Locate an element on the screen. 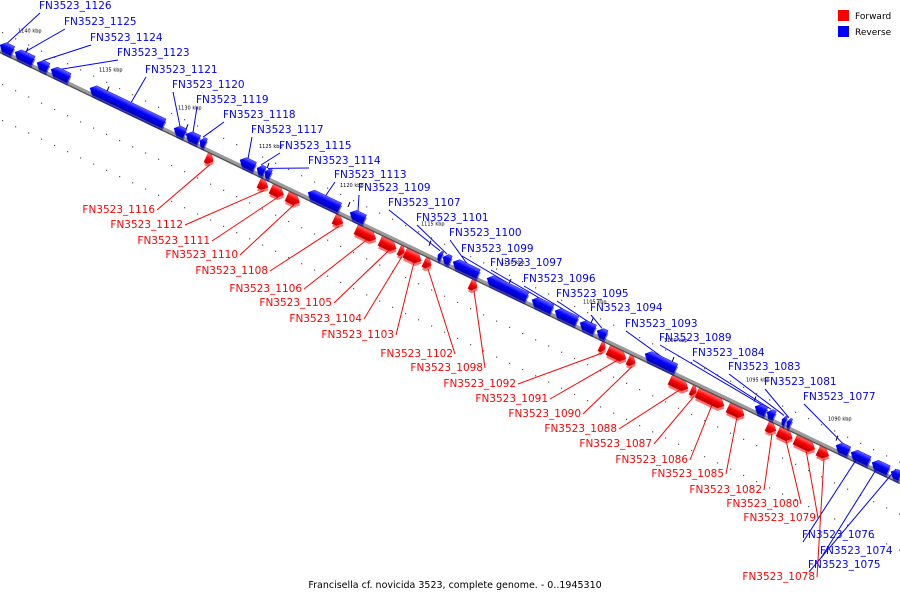 This screenshot has width=900, height=600. gene-label: FN3523_1086 is located at coordinates (651, 460).